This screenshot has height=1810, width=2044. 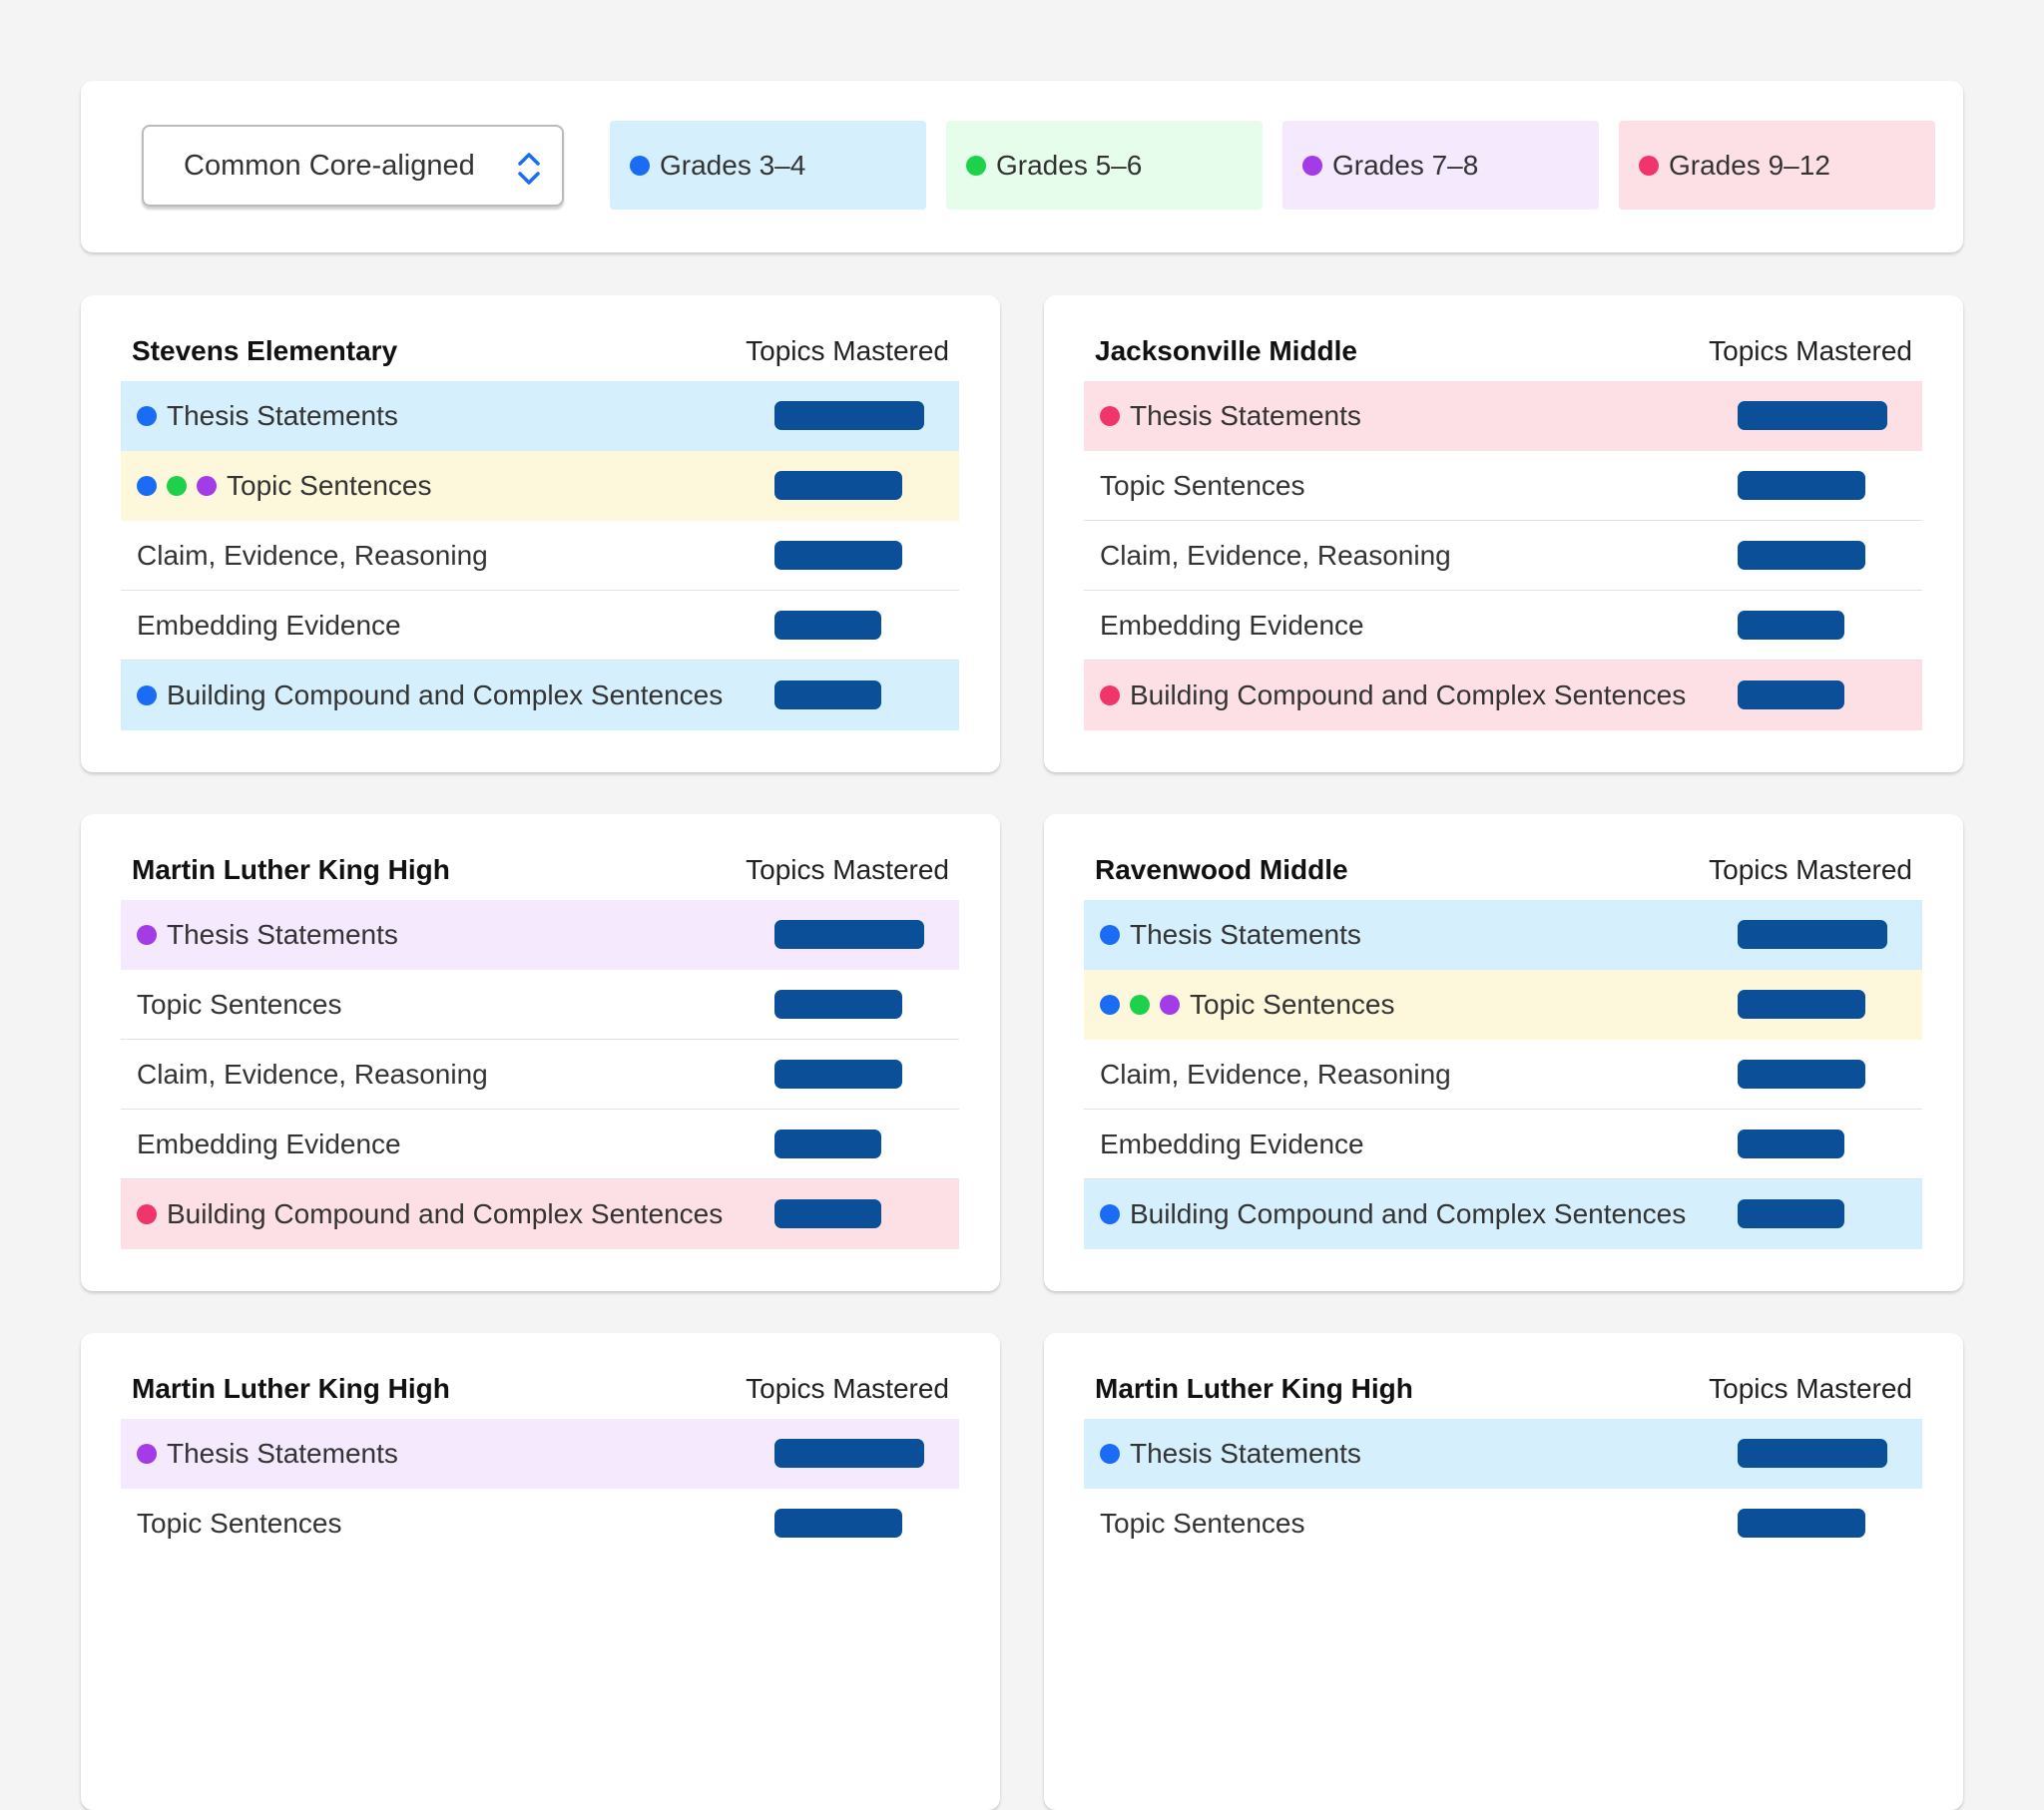 I want to click on grade-label: Grades 7–8, so click(x=1405, y=165).